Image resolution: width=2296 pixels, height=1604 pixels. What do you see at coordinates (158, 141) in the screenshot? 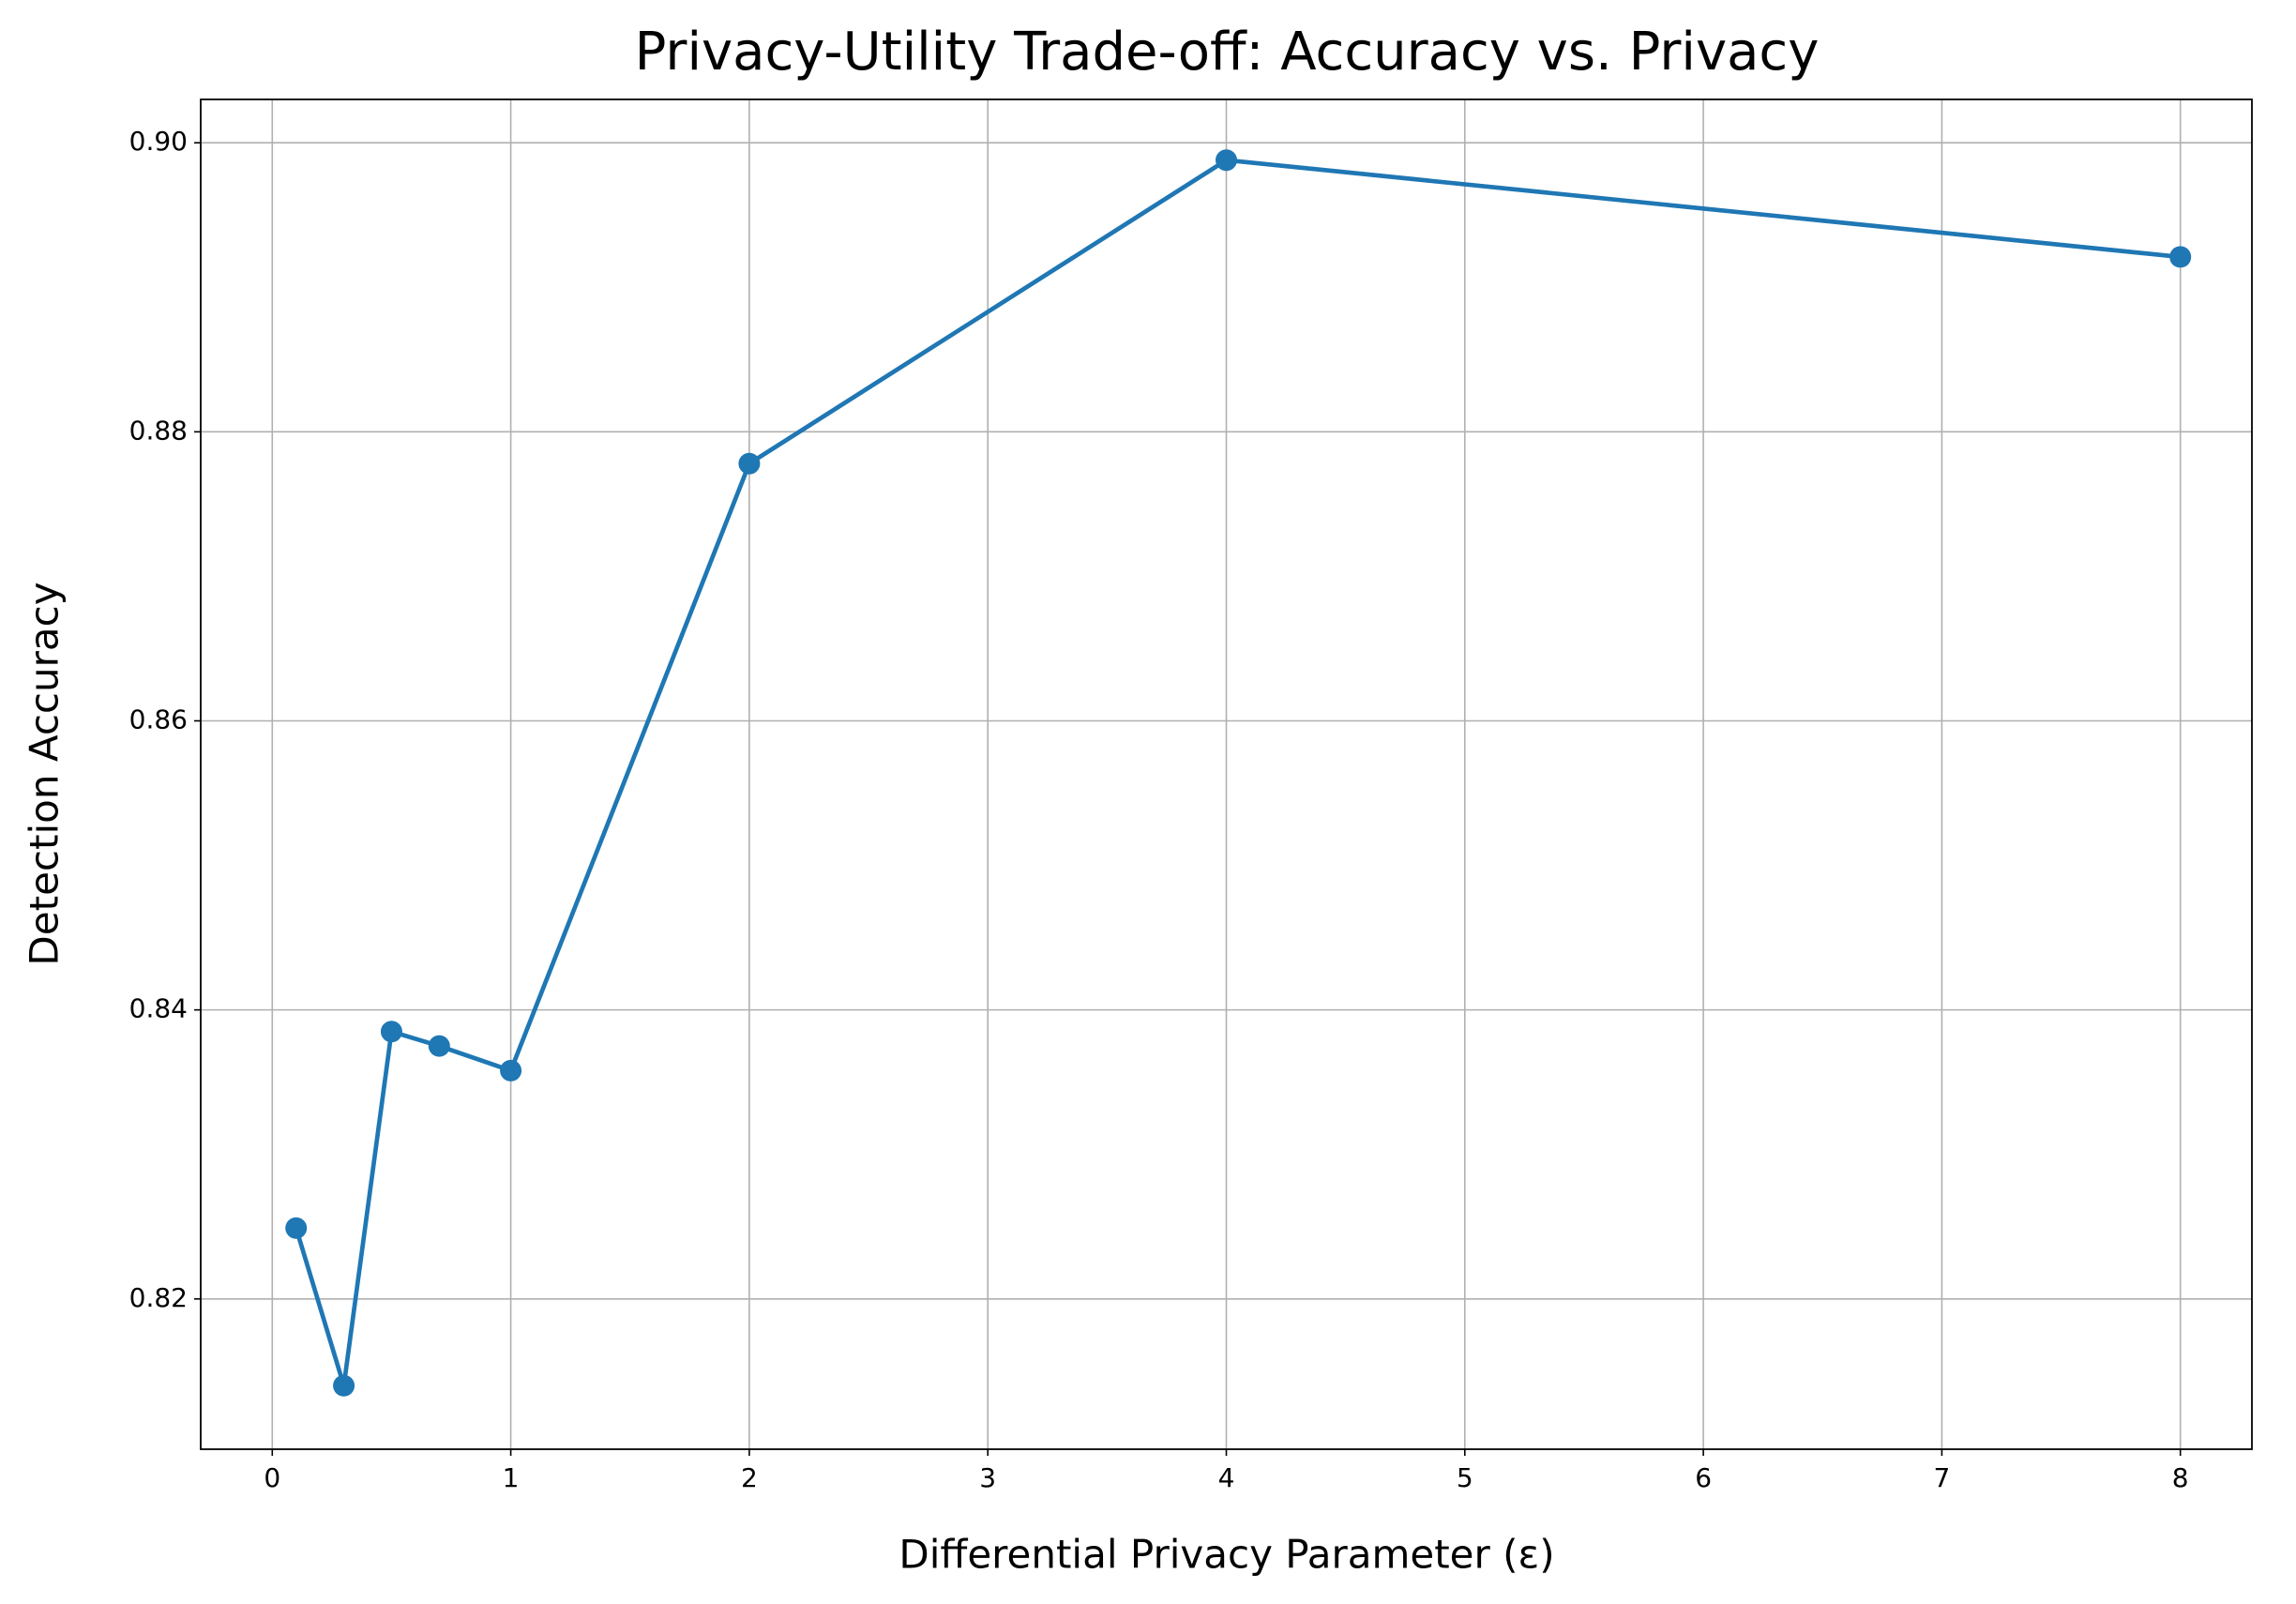
I see `y-tick-label: 0.90` at bounding box center [158, 141].